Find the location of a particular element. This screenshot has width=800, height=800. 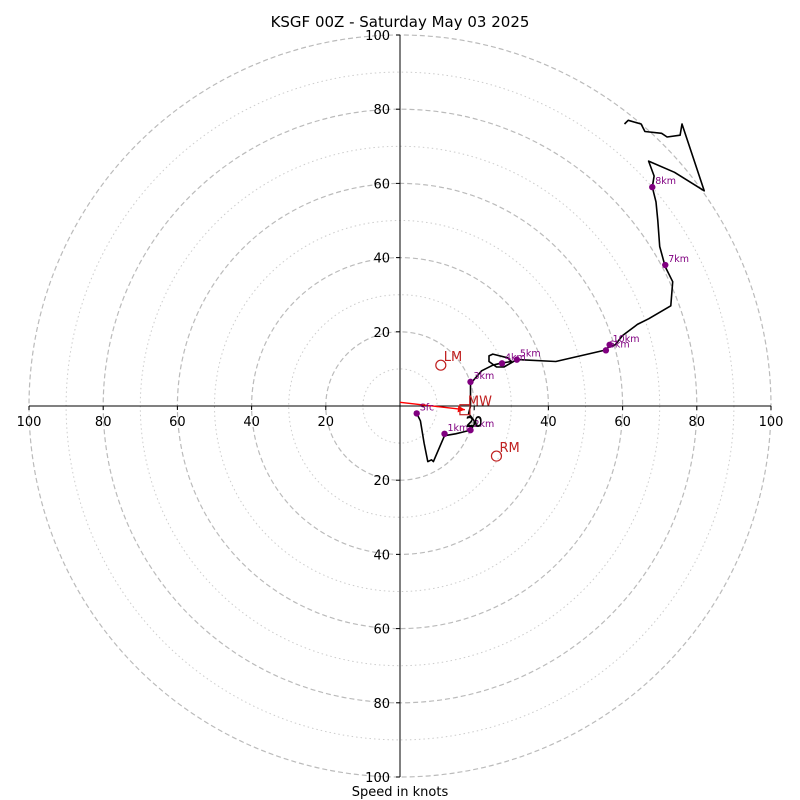

center-label: 20 is located at coordinates (474, 423).